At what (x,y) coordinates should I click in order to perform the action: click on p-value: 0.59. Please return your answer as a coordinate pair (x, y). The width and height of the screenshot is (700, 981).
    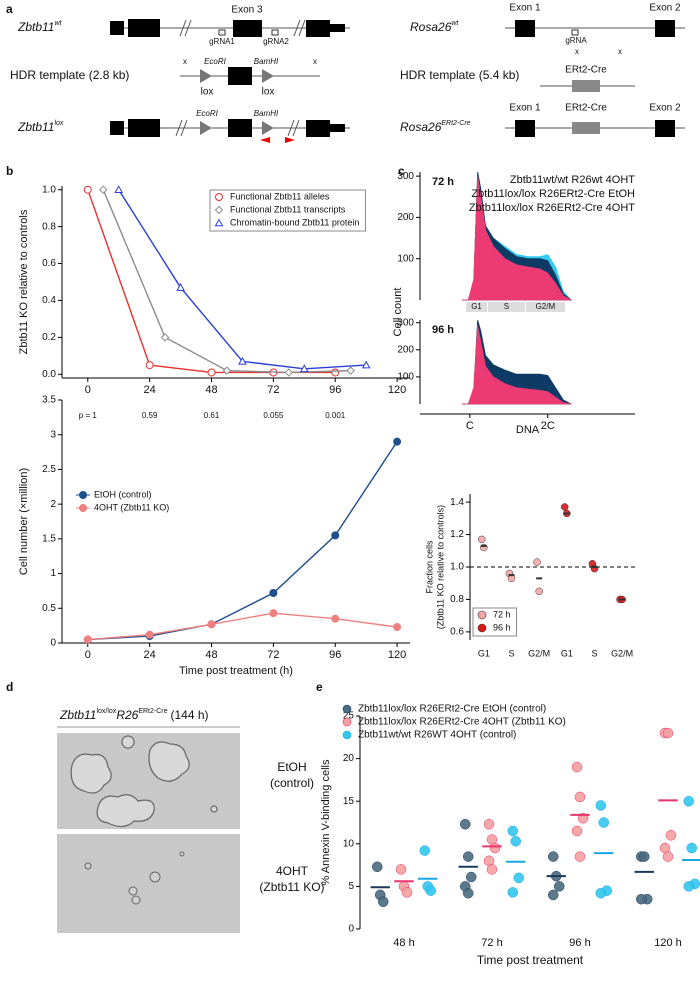
    Looking at the image, I should click on (150, 415).